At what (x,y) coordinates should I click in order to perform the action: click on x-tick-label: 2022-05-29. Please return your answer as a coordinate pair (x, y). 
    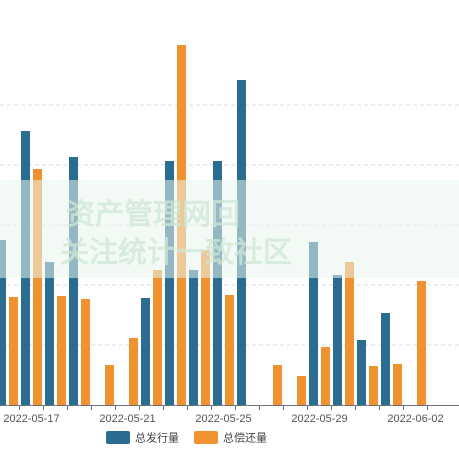
    Looking at the image, I should click on (319, 419).